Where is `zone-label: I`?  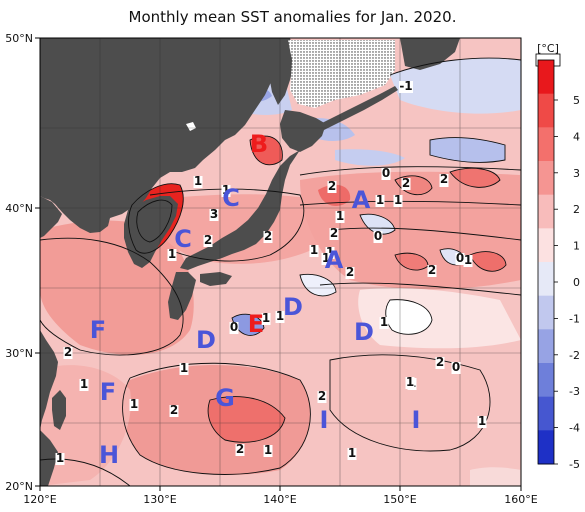 zone-label: I is located at coordinates (416, 420).